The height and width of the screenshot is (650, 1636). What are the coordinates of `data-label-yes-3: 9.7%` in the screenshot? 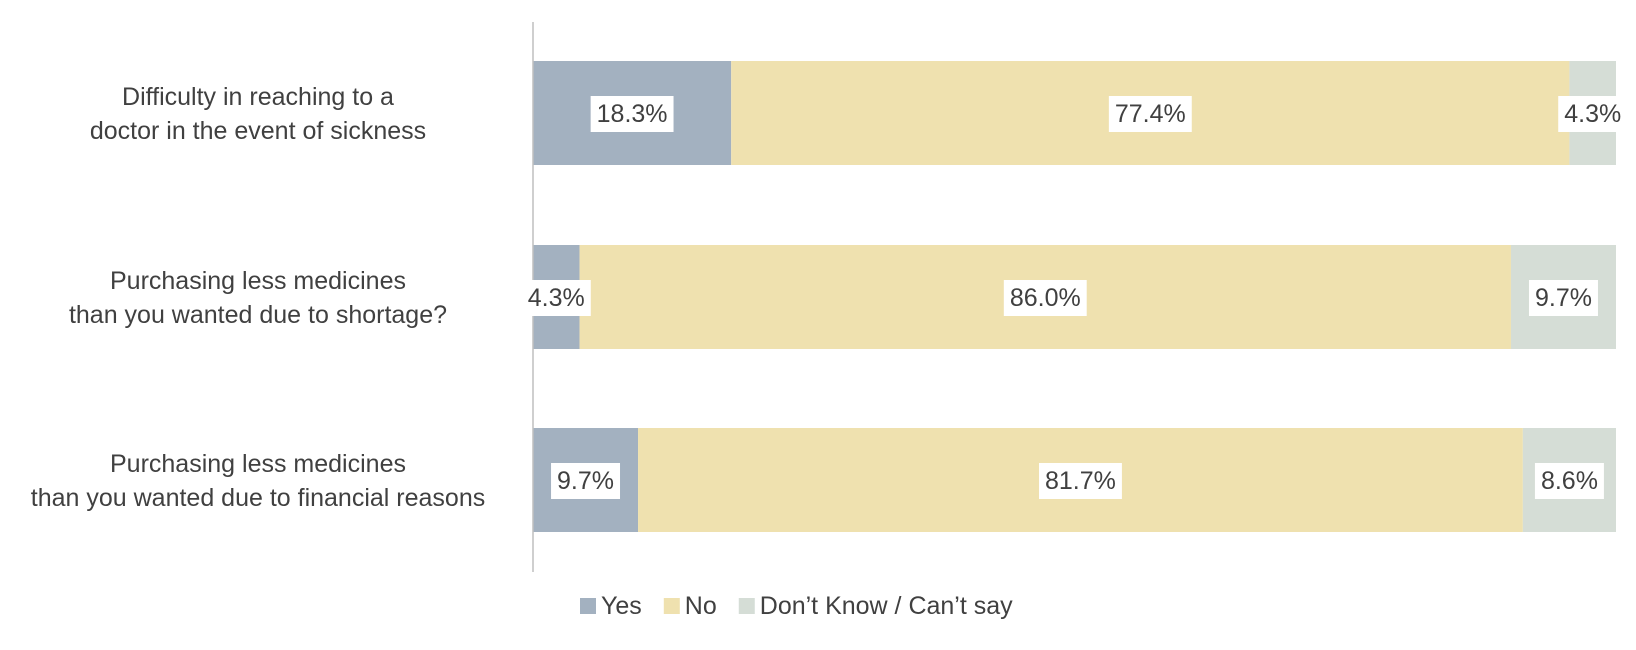 It's located at (586, 481).